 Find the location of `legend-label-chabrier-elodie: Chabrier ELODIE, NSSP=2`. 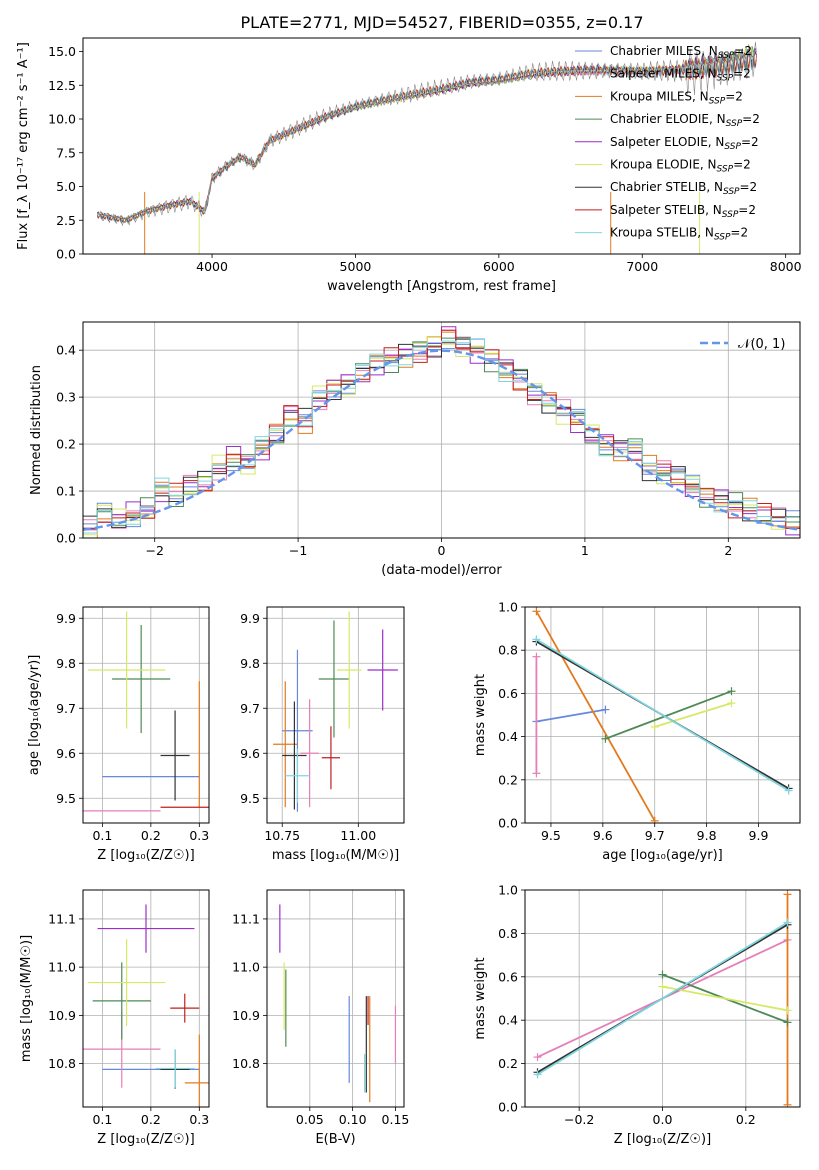

legend-label-chabrier-elodie: Chabrier ELODIE, NSSP=2 is located at coordinates (685, 120).